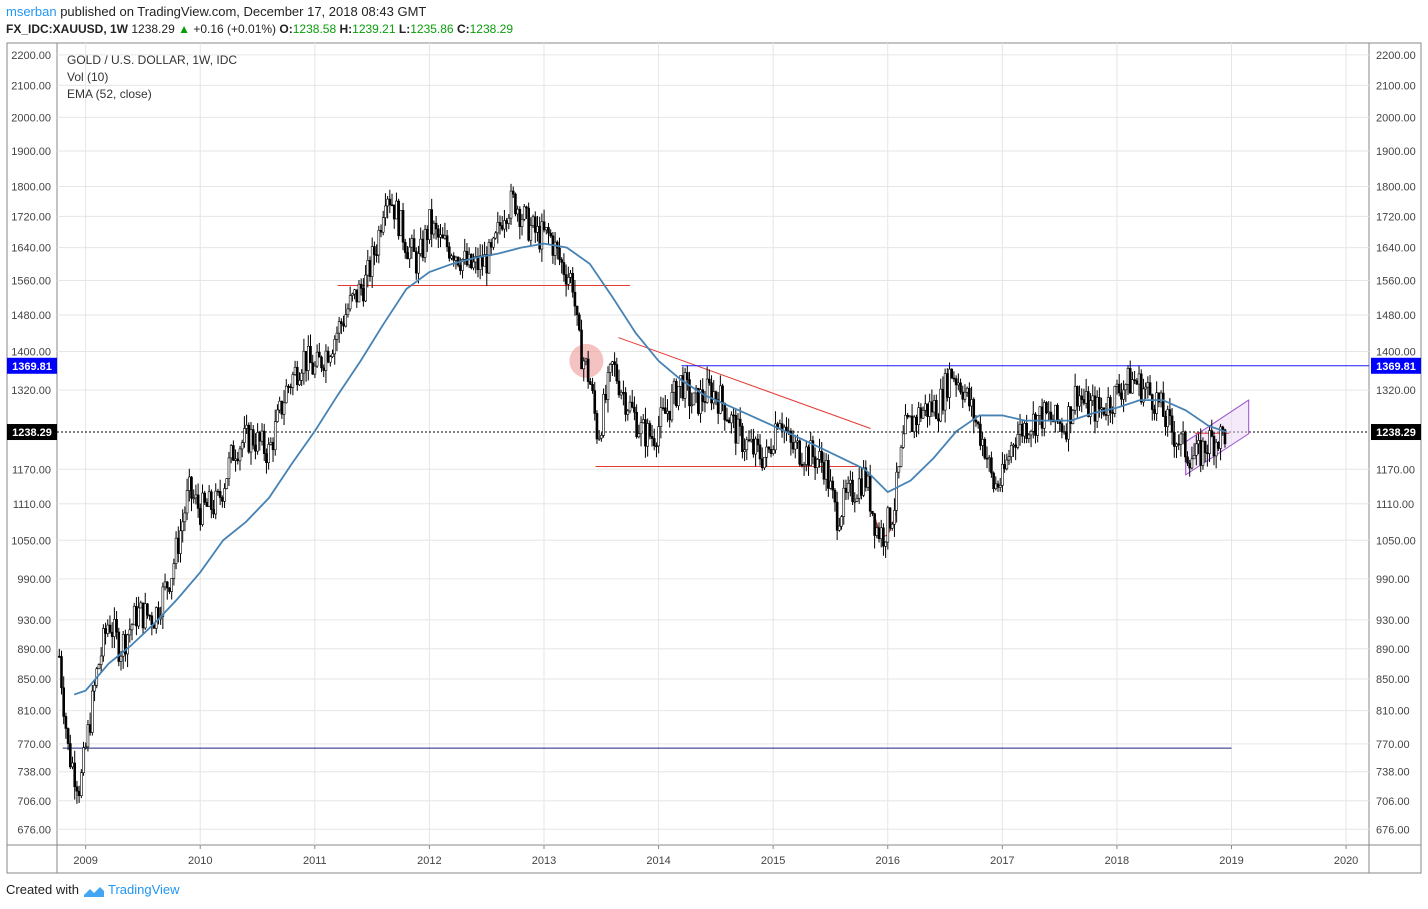  Describe the element at coordinates (1396, 217) in the screenshot. I see `y-tick-label-right: 1720.00` at that location.